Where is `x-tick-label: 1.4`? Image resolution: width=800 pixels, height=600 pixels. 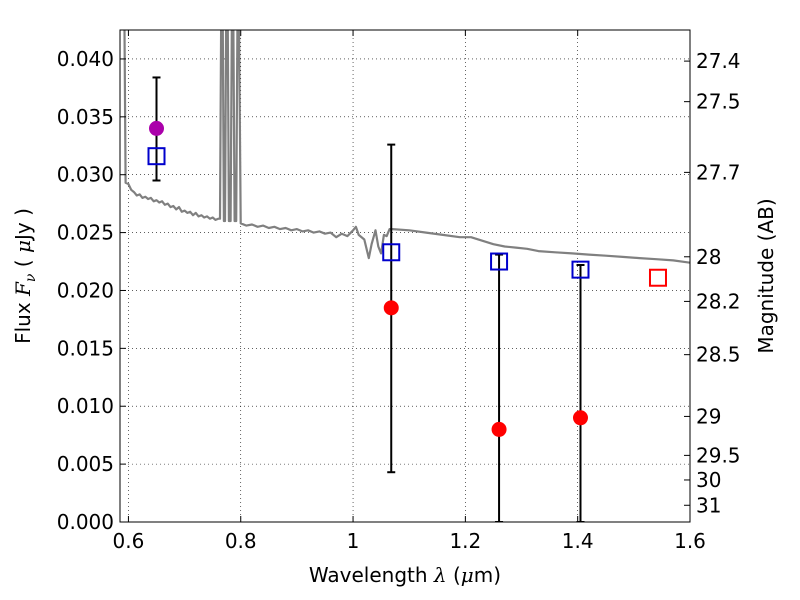 x-tick-label: 1.4 is located at coordinates (578, 541).